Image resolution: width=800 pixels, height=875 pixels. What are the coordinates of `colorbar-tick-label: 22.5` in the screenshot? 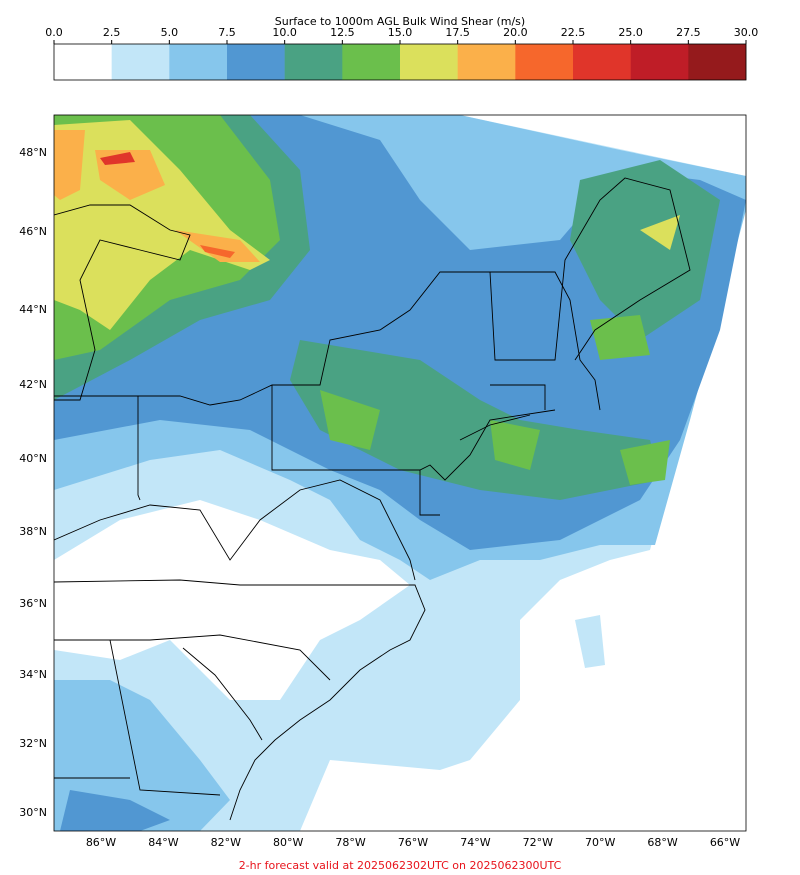 It's located at (573, 32).